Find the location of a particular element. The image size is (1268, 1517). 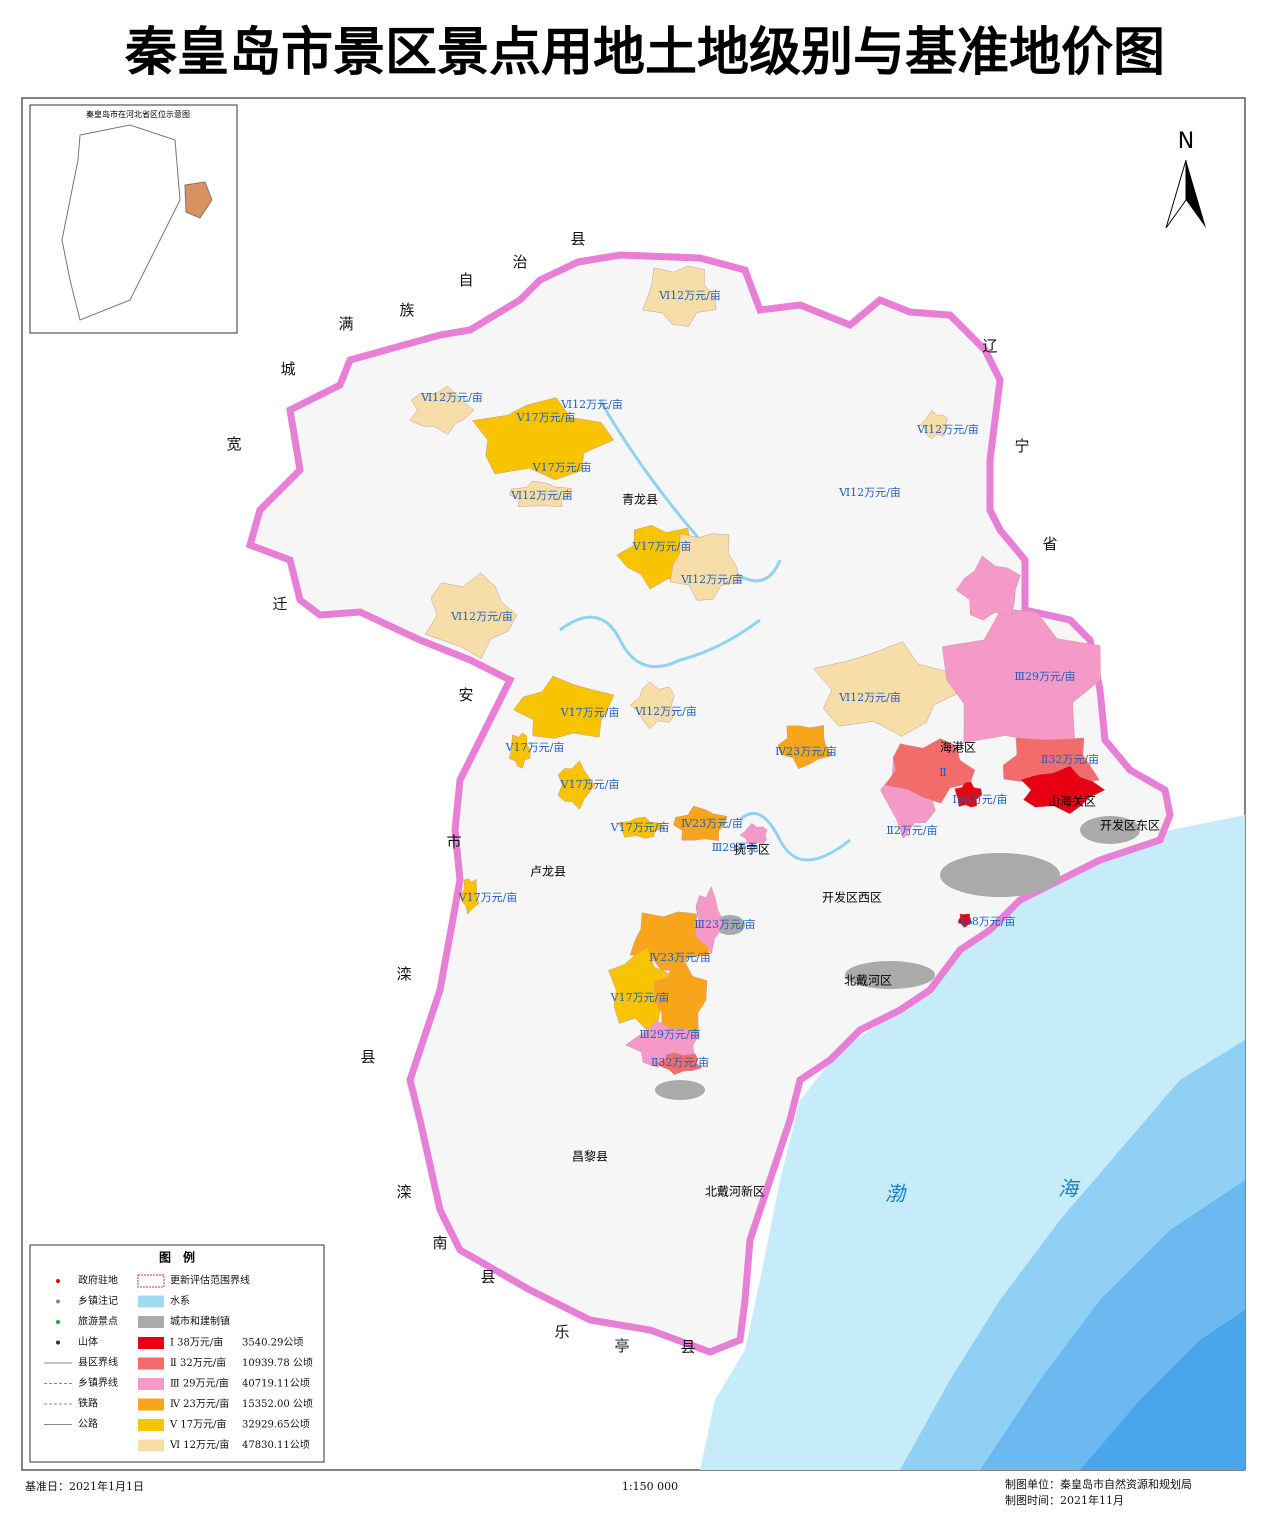

zone-label: Ⅲ29万元 is located at coordinates (735, 847).